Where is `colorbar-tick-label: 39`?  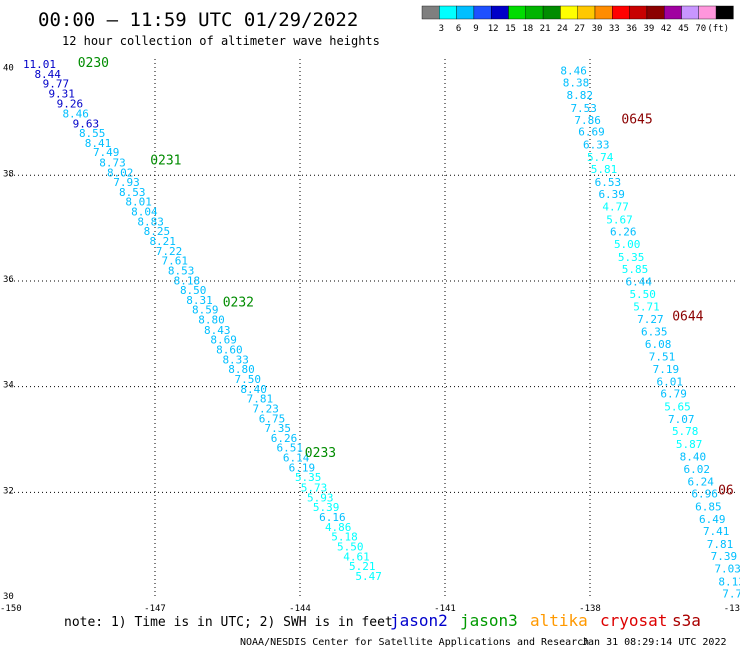
colorbar-tick-label: 39 is located at coordinates (648, 29).